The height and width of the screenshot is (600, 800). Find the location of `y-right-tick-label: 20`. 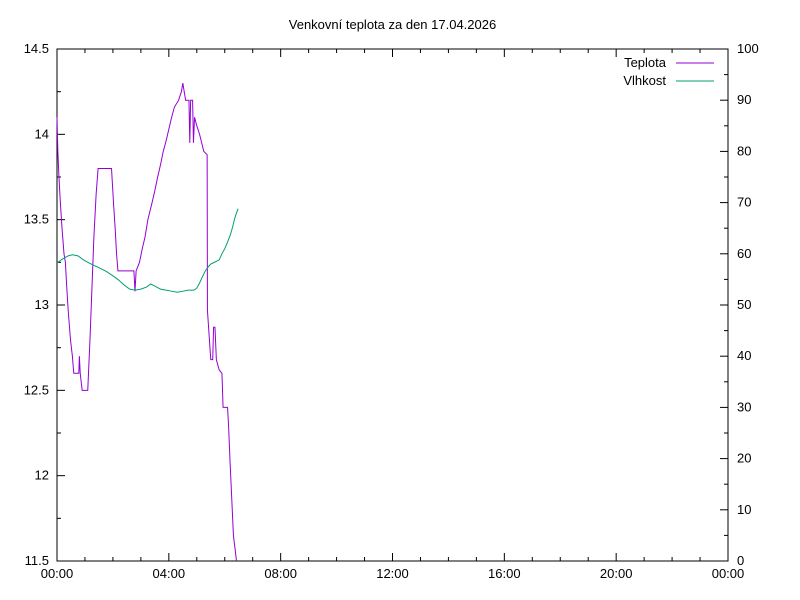

y-right-tick-label: 20 is located at coordinates (744, 458).